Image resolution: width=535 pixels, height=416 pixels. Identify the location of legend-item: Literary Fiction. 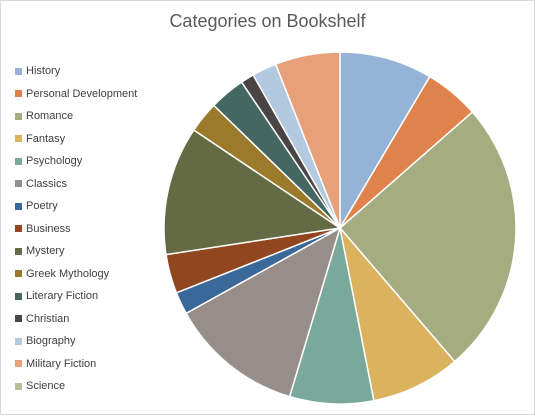
(76, 296).